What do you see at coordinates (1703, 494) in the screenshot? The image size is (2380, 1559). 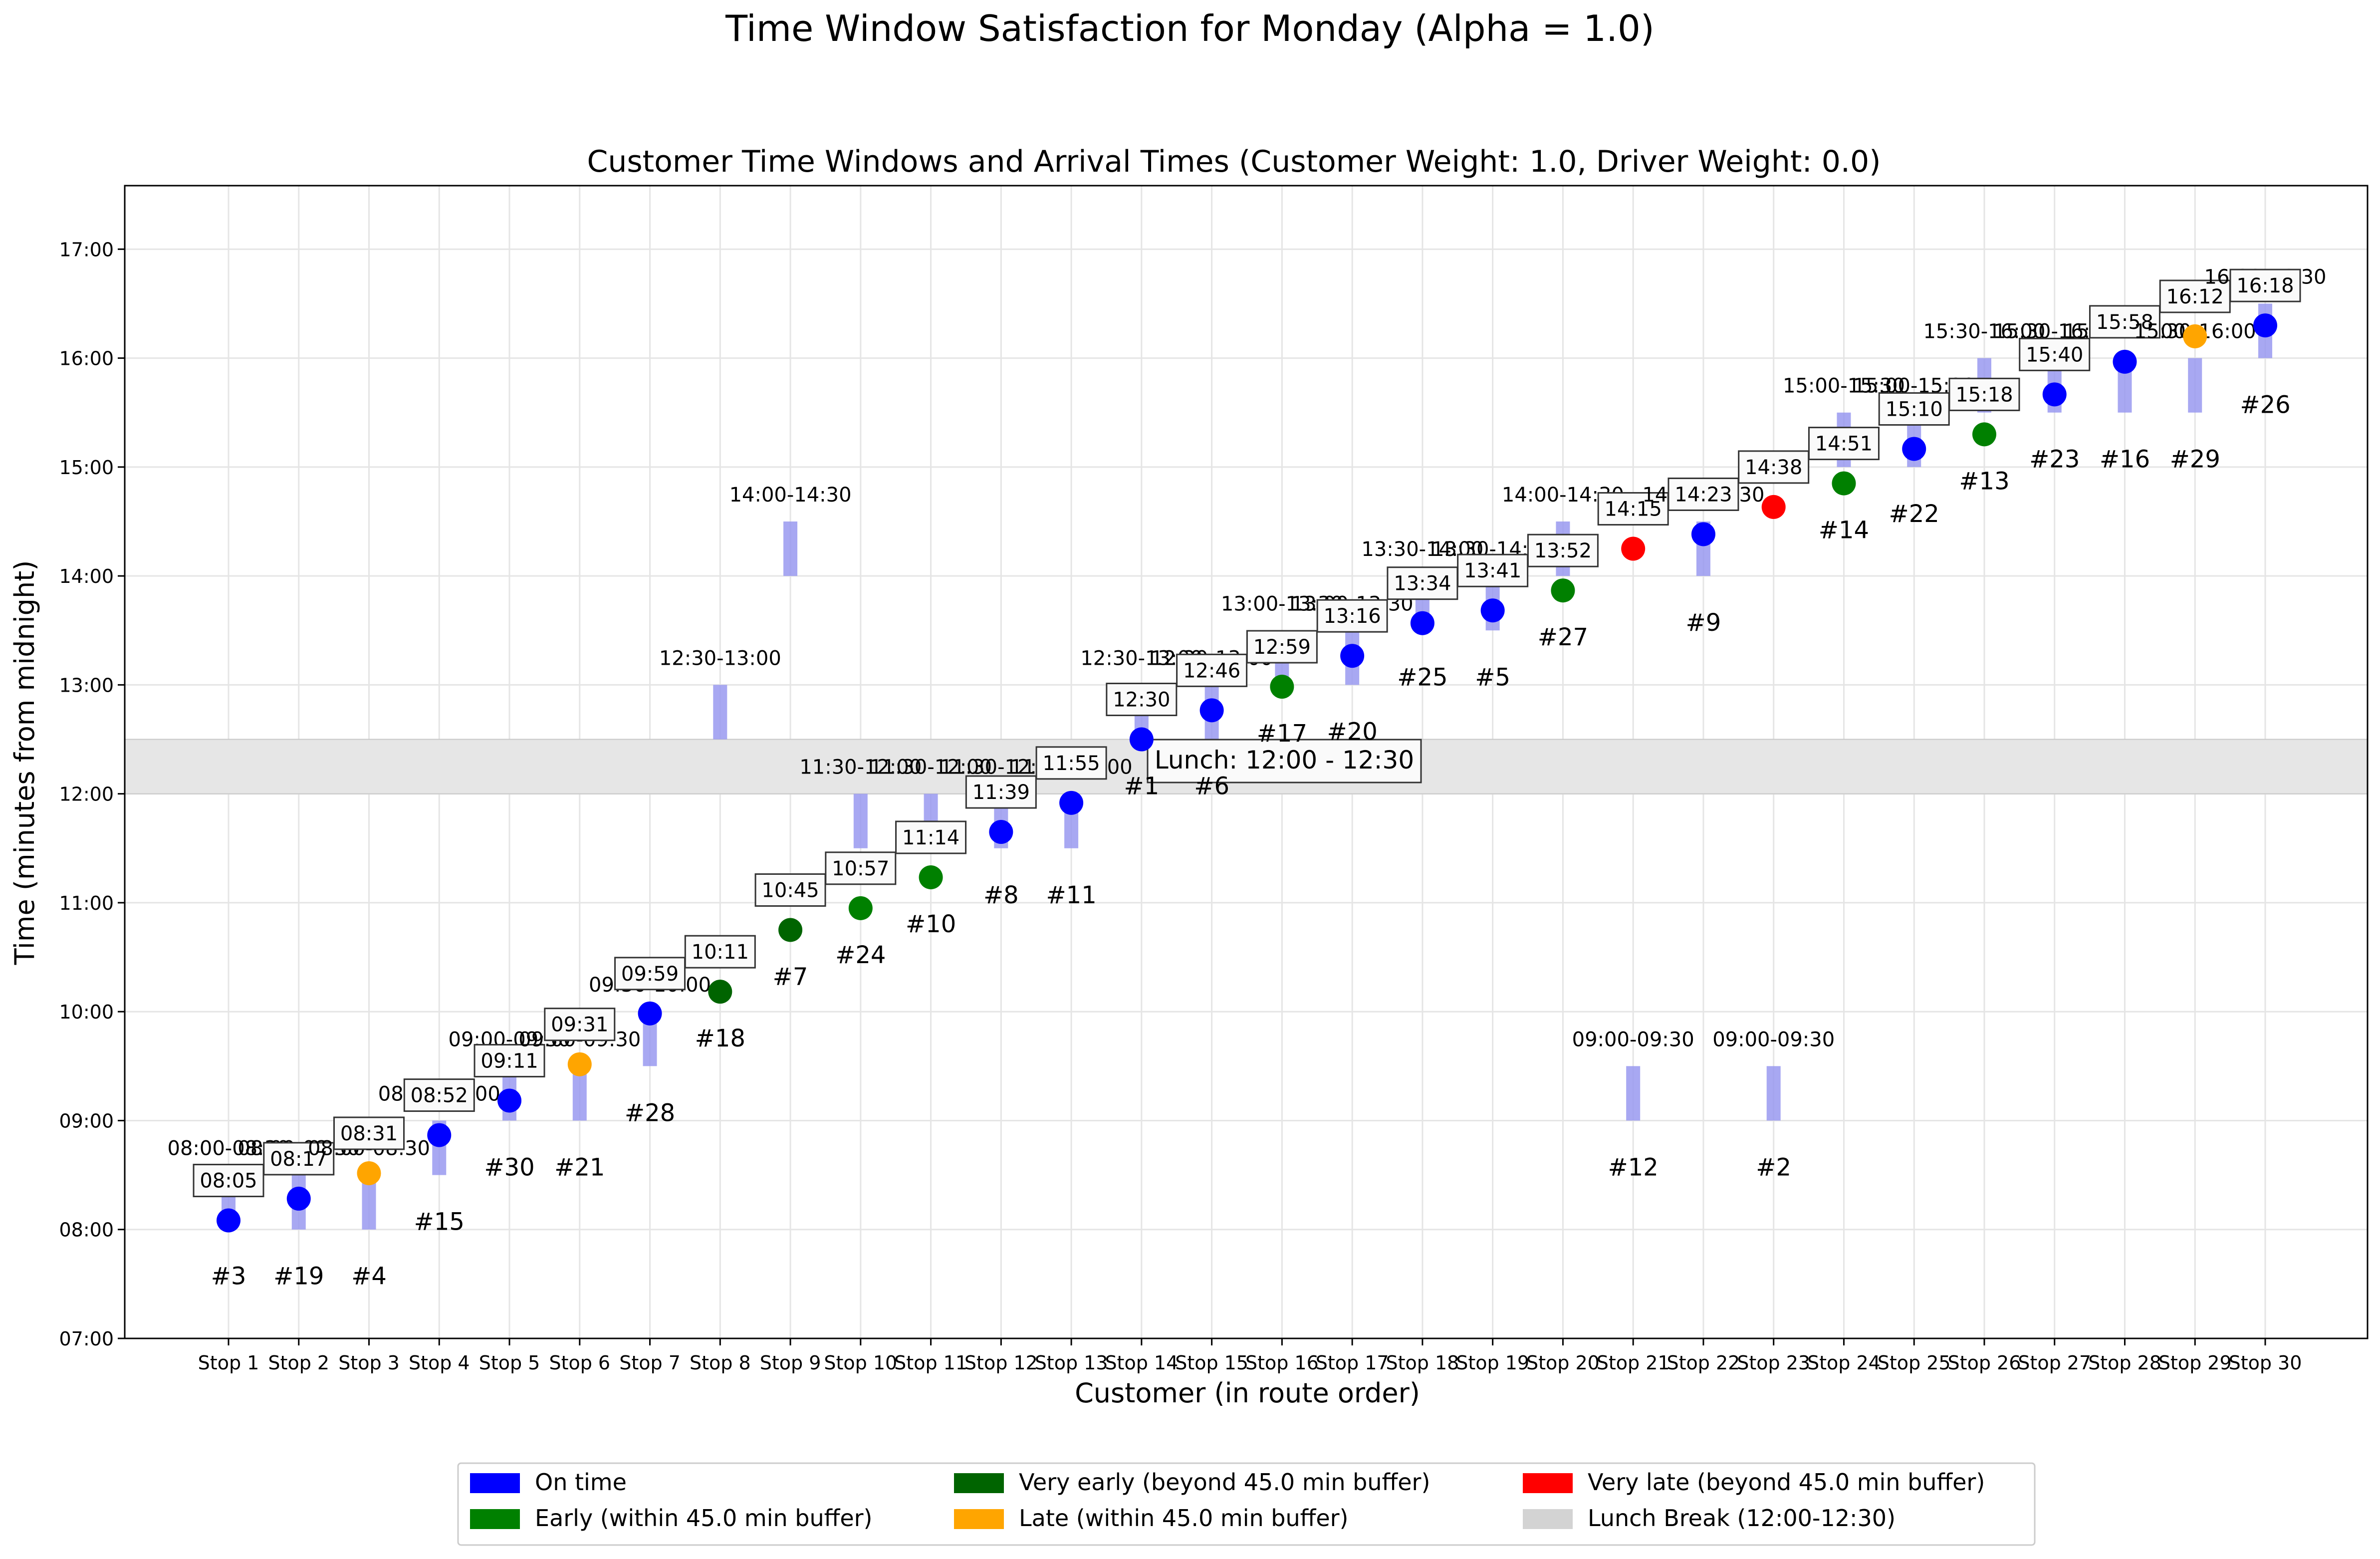 I see `arrival-time-label: 14:23` at bounding box center [1703, 494].